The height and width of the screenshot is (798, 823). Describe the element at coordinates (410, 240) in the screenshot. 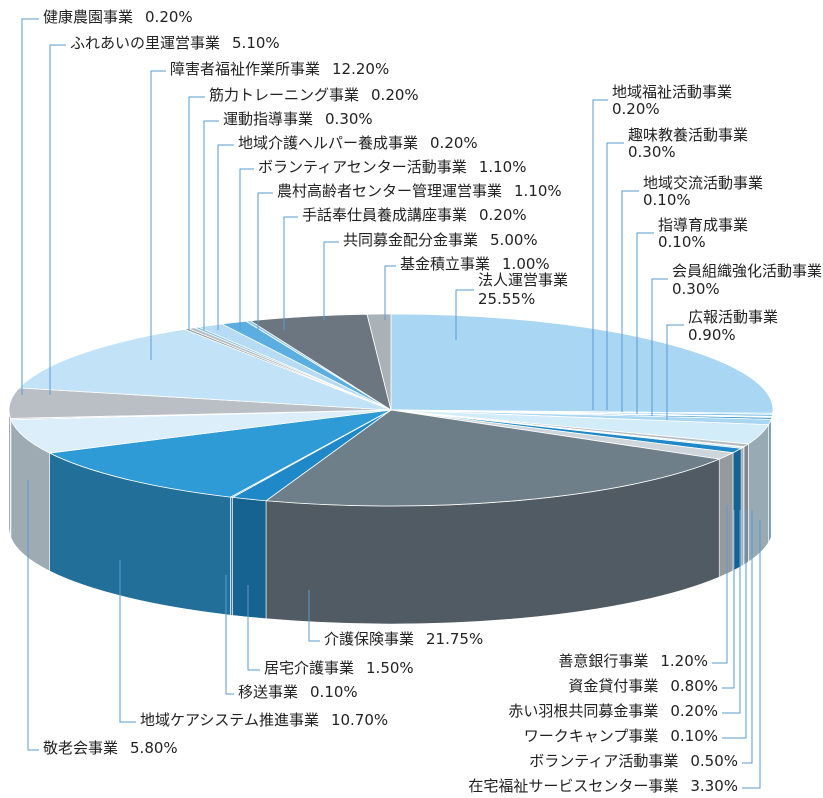

I see `slice-28-label-name: 共同募金配分金事業` at that location.